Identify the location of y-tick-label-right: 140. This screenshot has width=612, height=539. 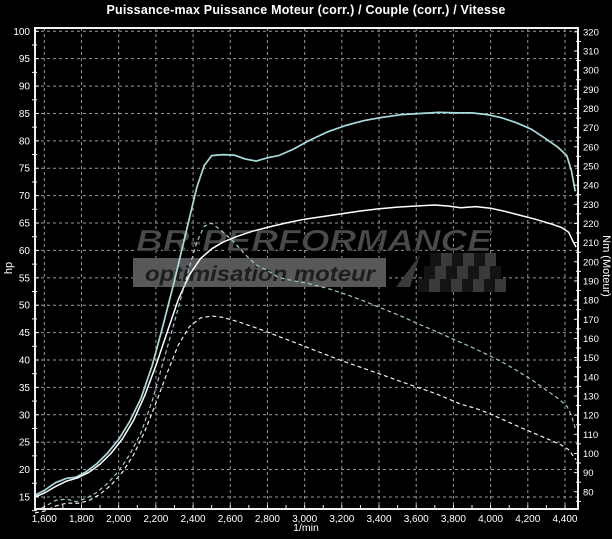
(591, 377).